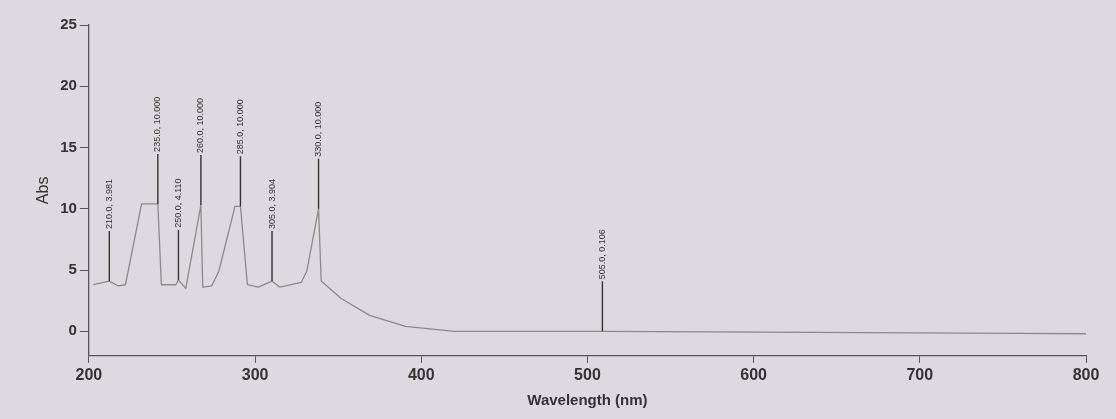  Describe the element at coordinates (177, 203) in the screenshot. I see `annotation: 250.0, 4.110` at that location.